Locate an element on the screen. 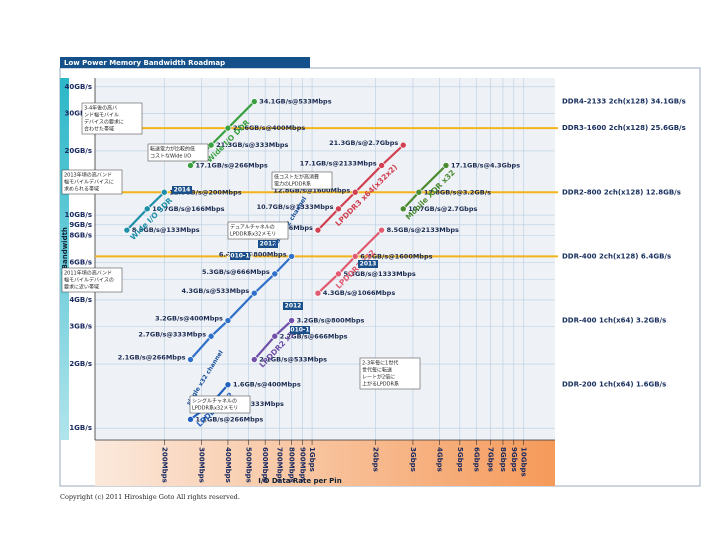 Image resolution: width=720 pixels, height=534 pixels. reference-label: DDR2-800 2ch(x128) 12.8GB/s is located at coordinates (621, 192).